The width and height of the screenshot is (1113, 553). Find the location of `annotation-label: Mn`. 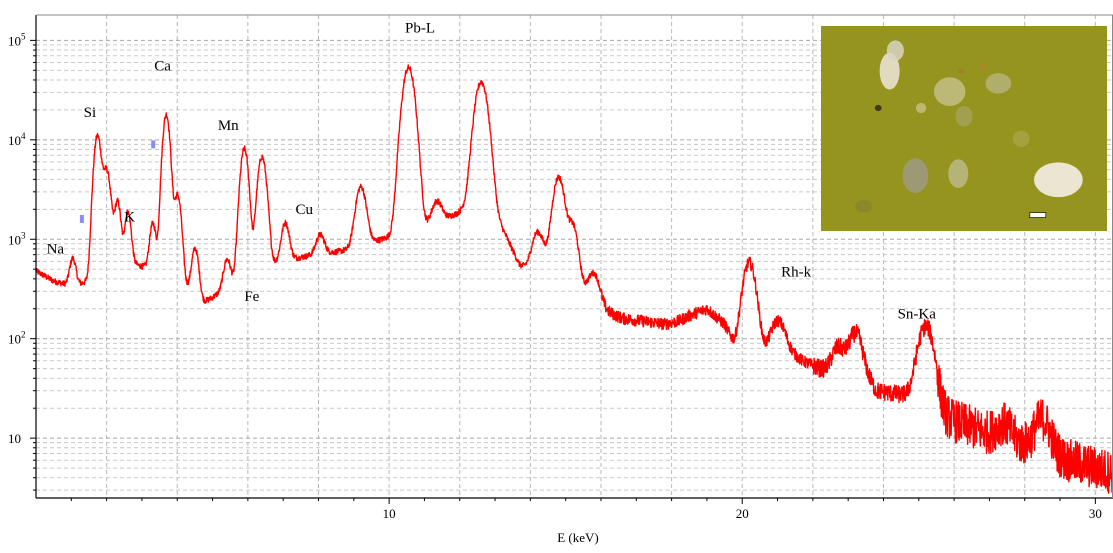

annotation-label: Mn is located at coordinates (228, 126).